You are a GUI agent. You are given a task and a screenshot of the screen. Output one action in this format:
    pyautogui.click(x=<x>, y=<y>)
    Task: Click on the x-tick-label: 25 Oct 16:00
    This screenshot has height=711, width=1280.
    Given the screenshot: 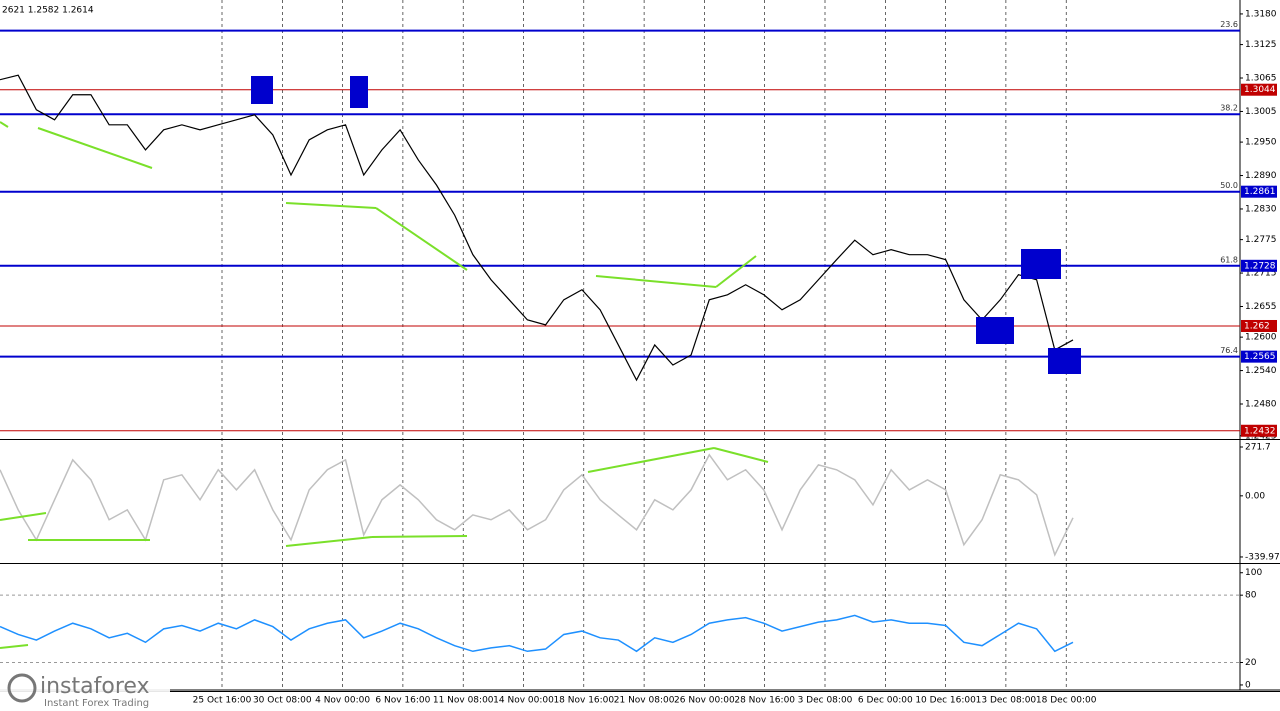 What is the action you would take?
    pyautogui.click(x=222, y=701)
    